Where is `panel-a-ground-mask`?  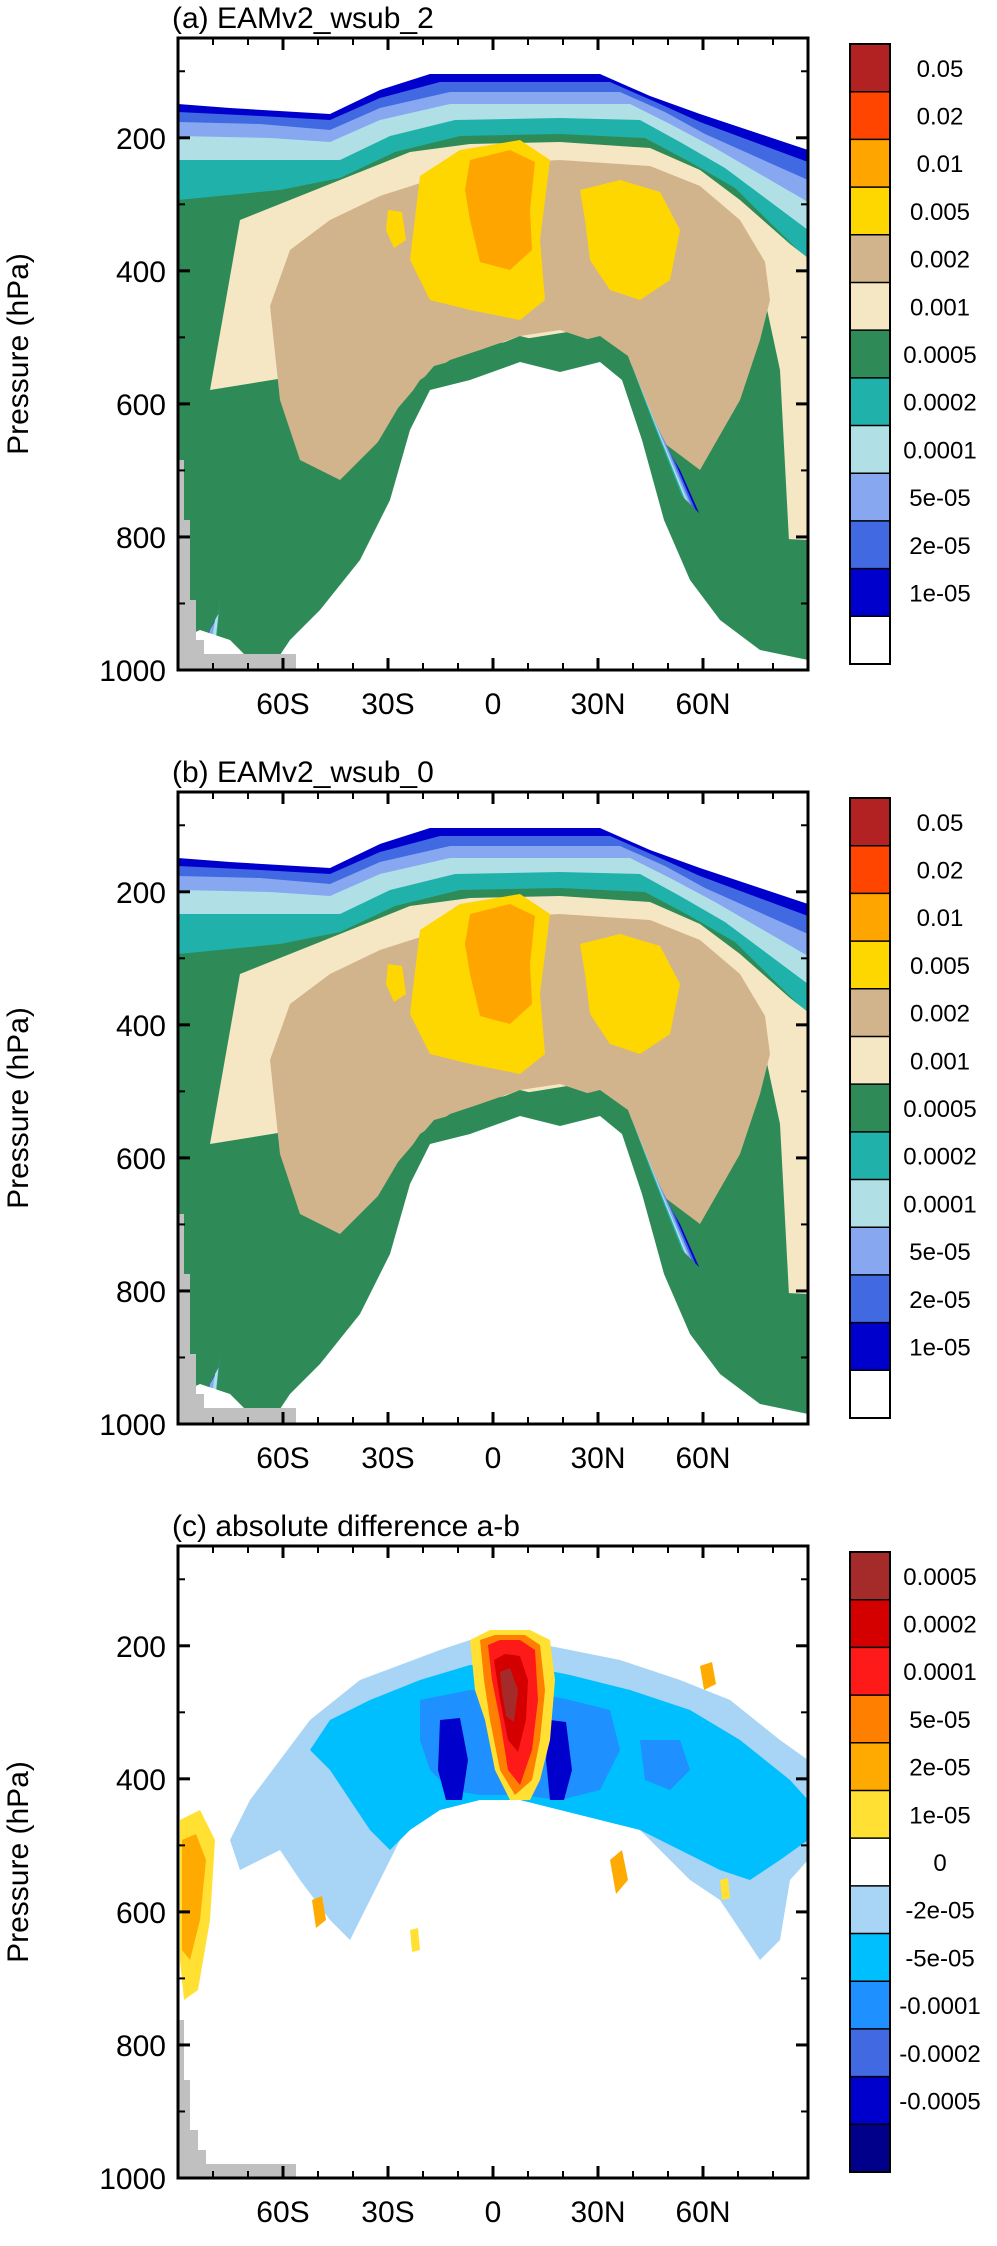 panel-a-ground-mask is located at coordinates (237, 565).